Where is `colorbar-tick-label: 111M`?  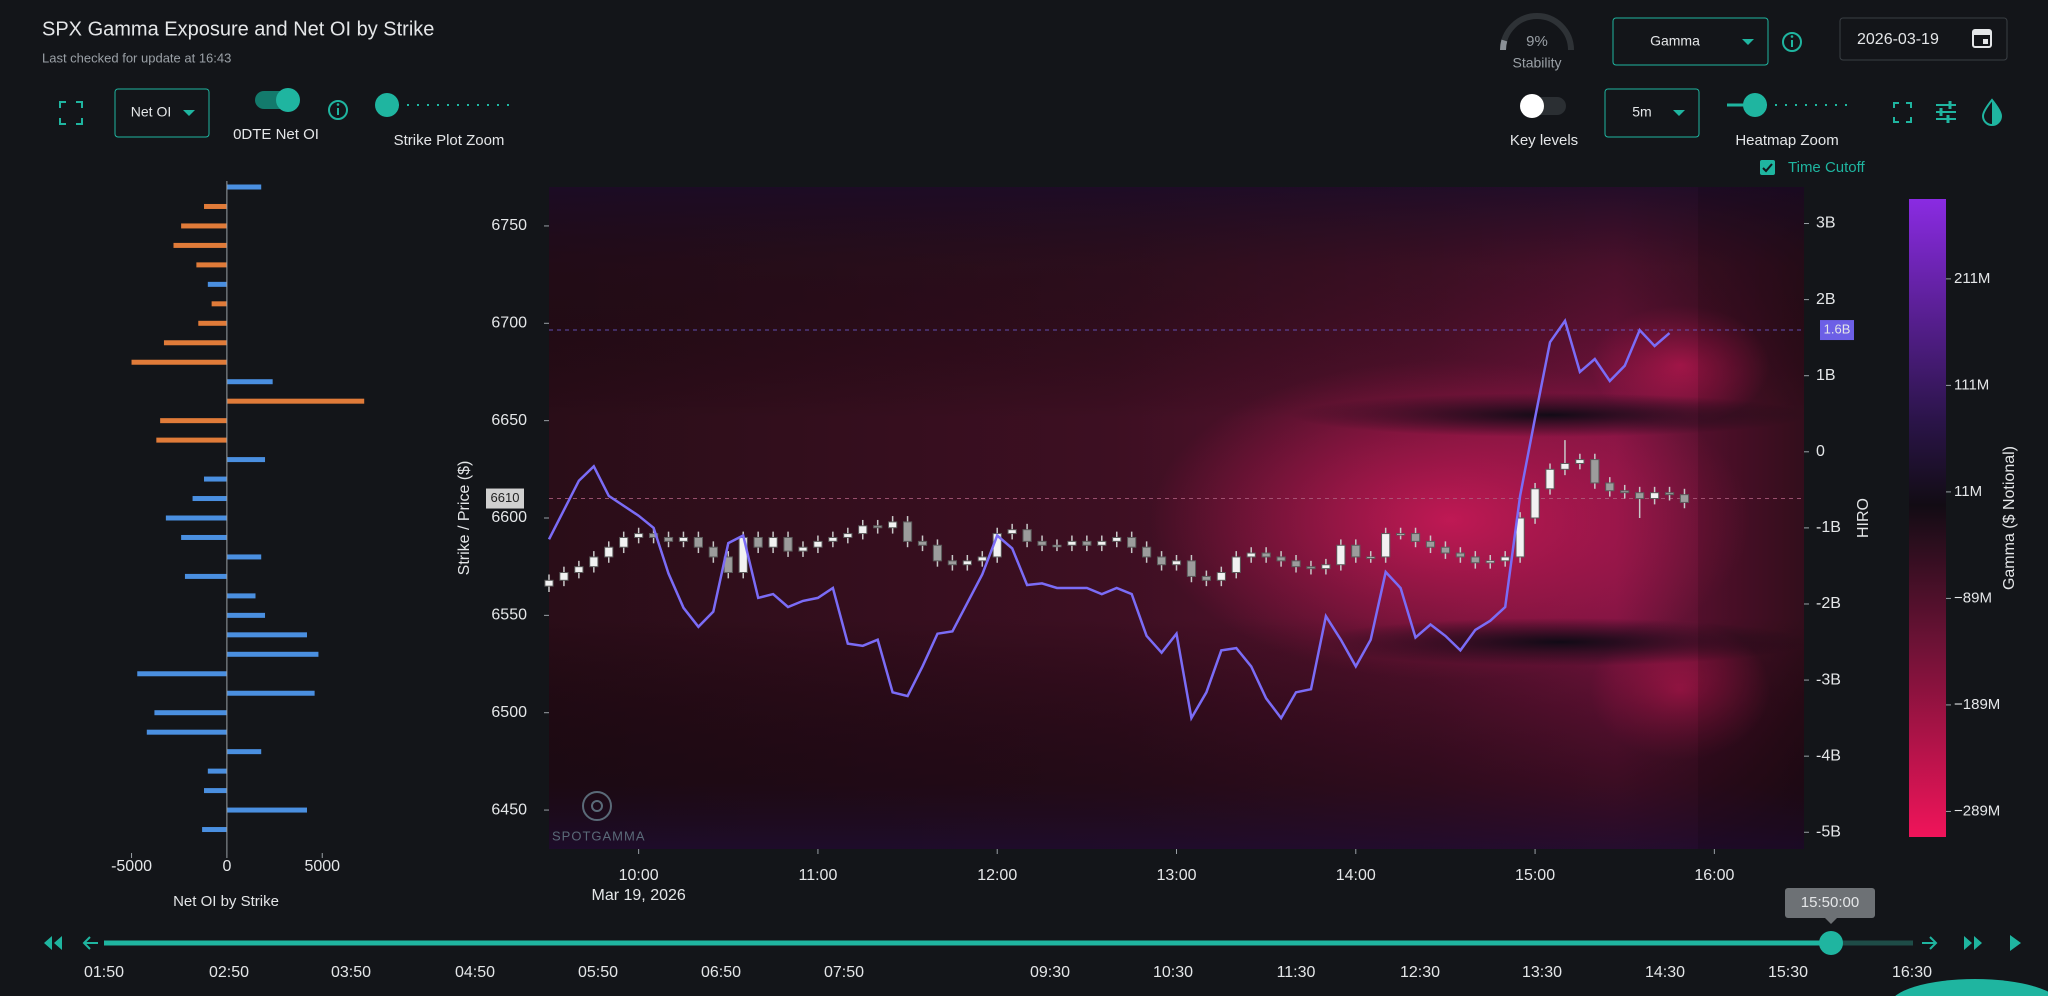
colorbar-tick-label: 111M is located at coordinates (1971, 384).